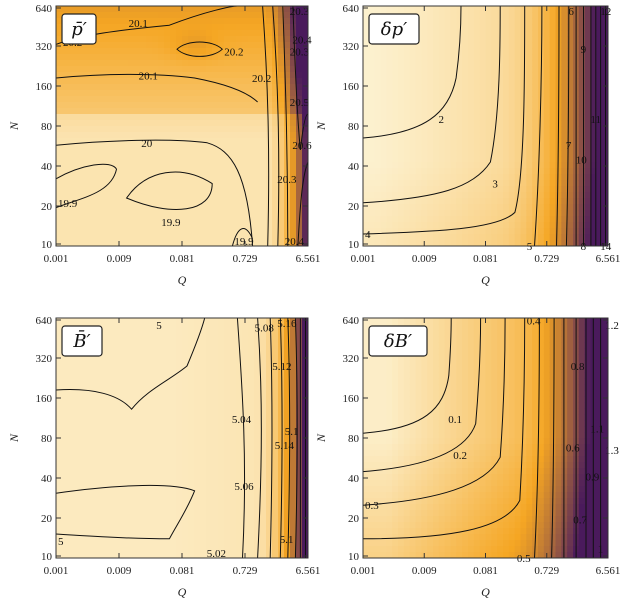  I want to click on contour-label: 12, so click(605, 12).